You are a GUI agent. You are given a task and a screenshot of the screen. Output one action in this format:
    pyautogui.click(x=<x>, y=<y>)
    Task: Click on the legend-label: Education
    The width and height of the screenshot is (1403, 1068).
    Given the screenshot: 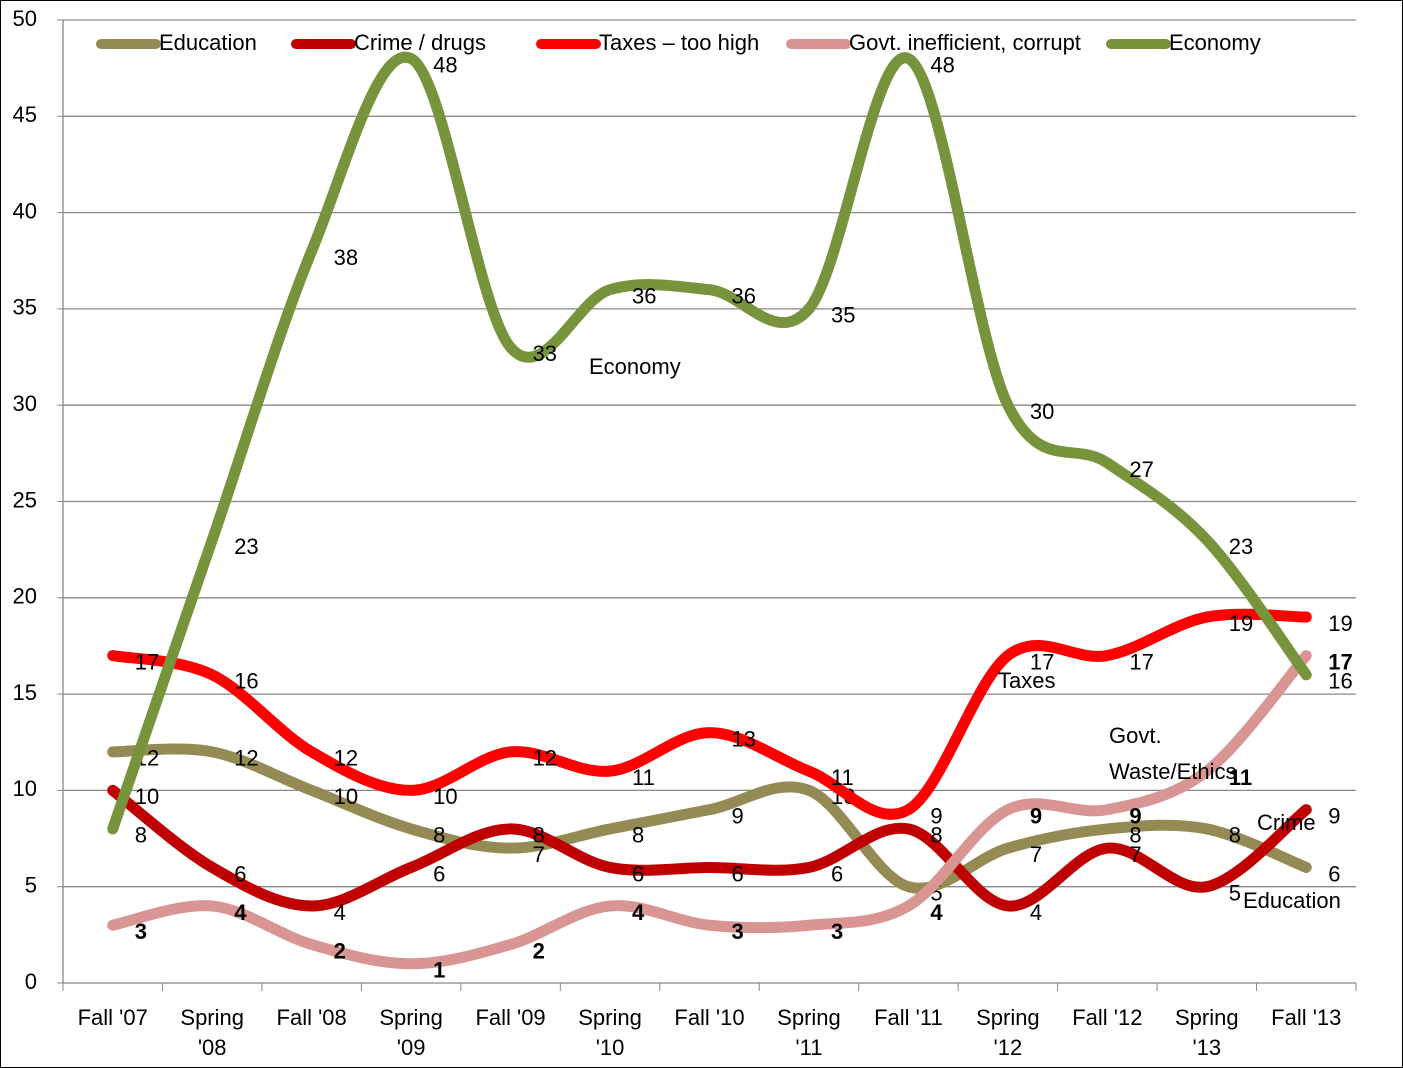 What is the action you would take?
    pyautogui.click(x=208, y=42)
    